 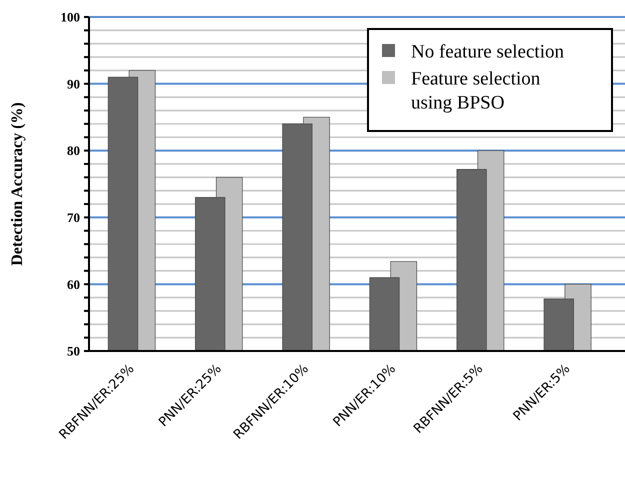 I want to click on legend-label: Feature selection using BPSO, so click(x=476, y=91).